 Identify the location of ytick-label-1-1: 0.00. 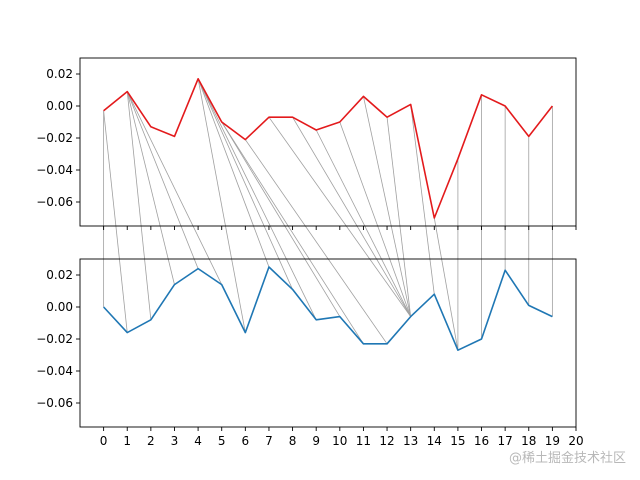
(59, 307).